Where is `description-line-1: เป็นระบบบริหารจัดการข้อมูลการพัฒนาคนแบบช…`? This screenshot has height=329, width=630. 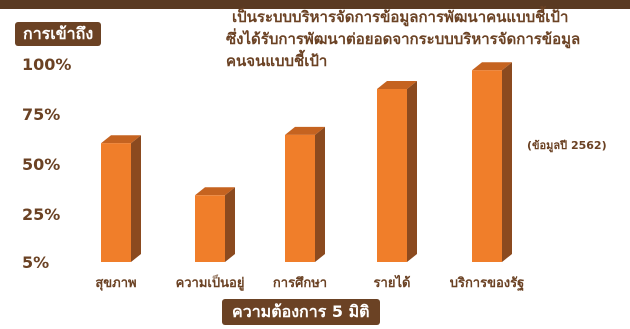
description-line-1: เป็นระบบบริหารจัดการข้อมูลการพัฒนาคนแบบช… is located at coordinates (400, 17).